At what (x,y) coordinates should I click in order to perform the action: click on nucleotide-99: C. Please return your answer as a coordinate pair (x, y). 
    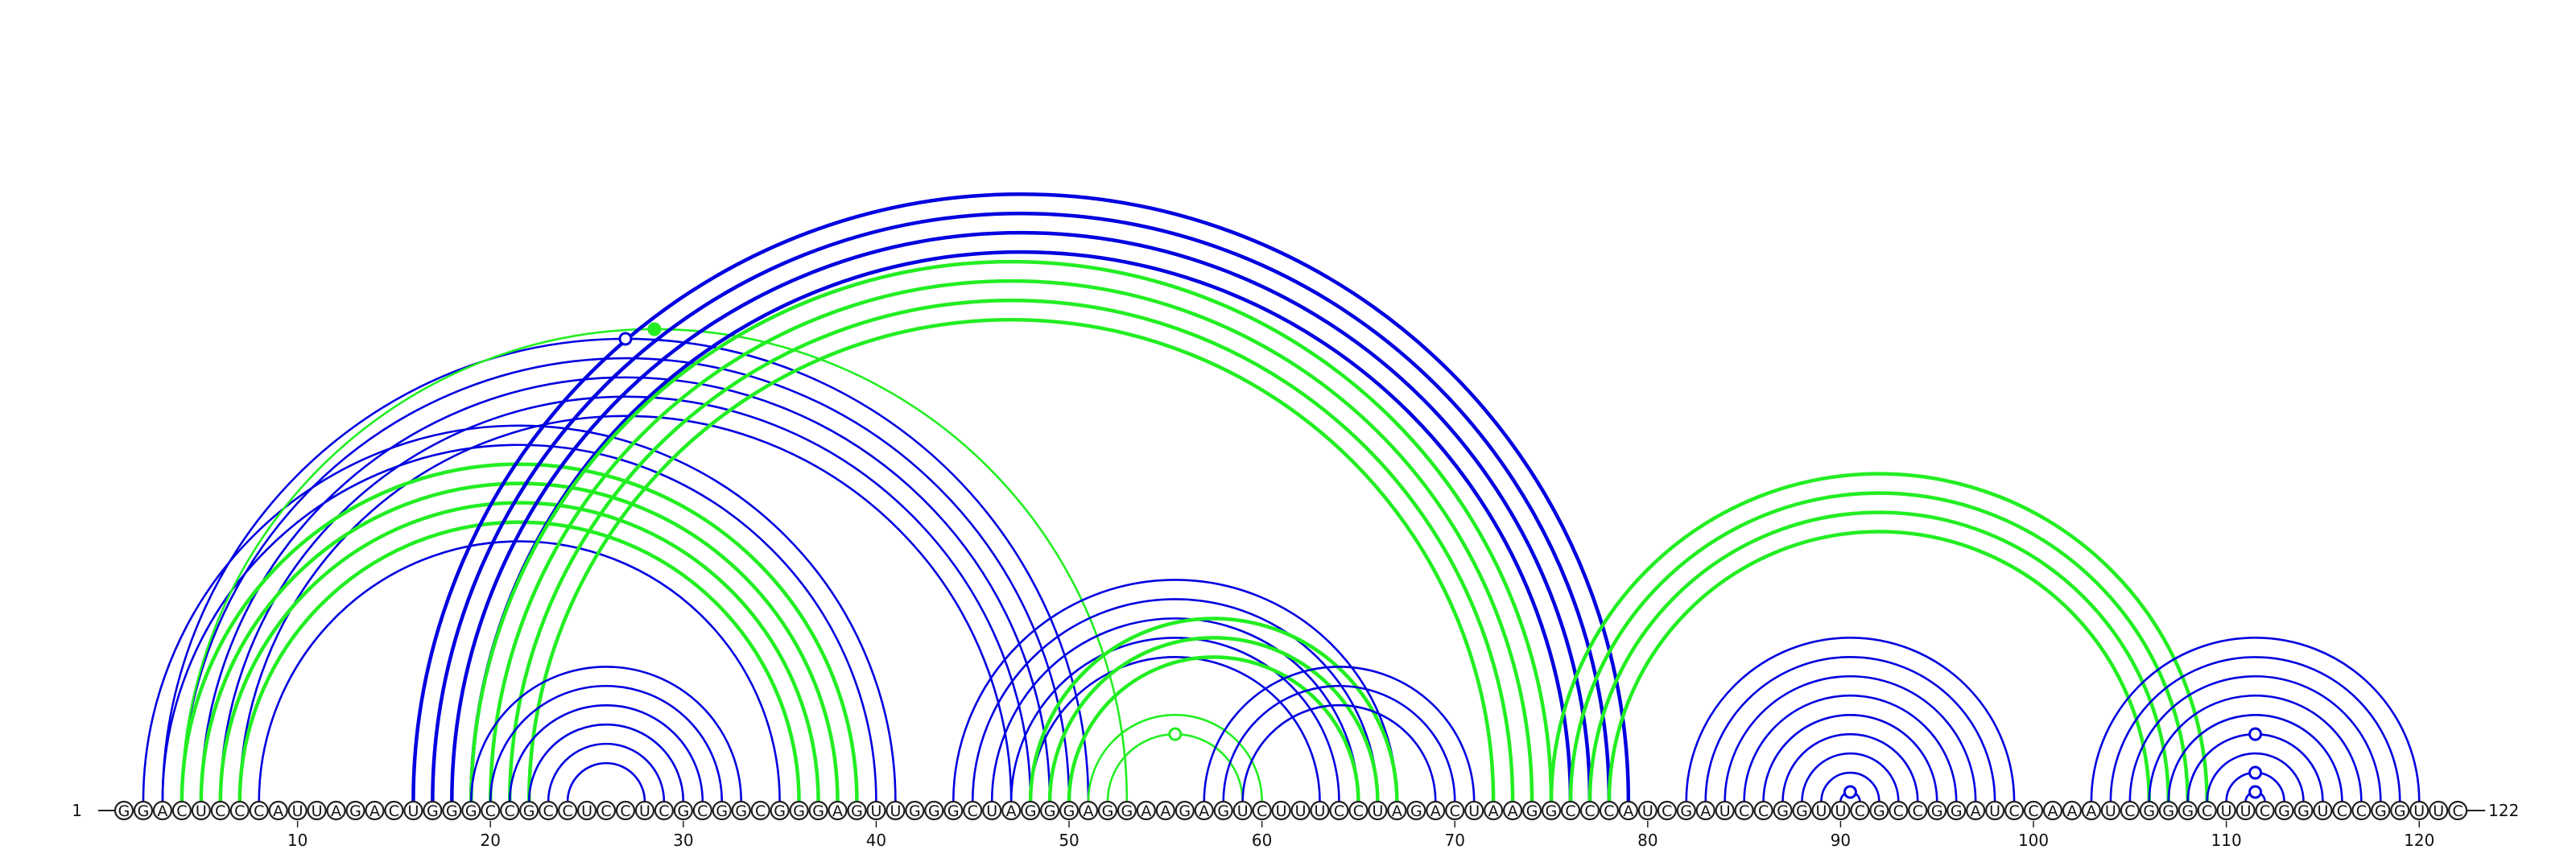
    Looking at the image, I should click on (2014, 811).